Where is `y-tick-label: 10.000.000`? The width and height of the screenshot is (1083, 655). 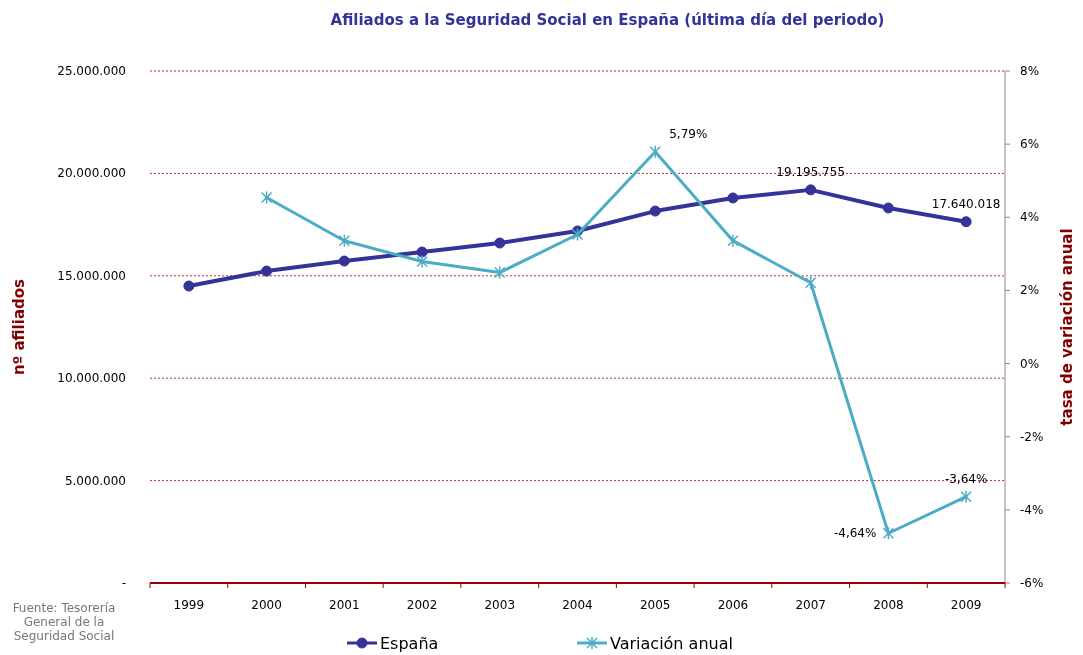
y-tick-label: 10.000.000 is located at coordinates (91, 378).